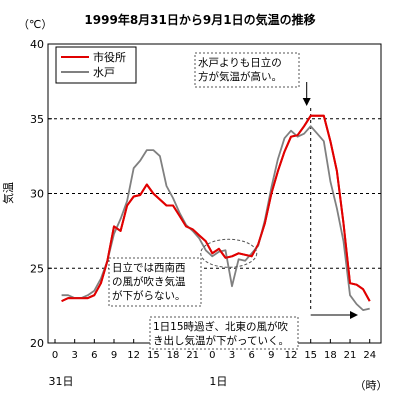 The height and width of the screenshot is (400, 400). Describe the element at coordinates (306, 102) in the screenshot. I see `arrow-down-head` at that location.